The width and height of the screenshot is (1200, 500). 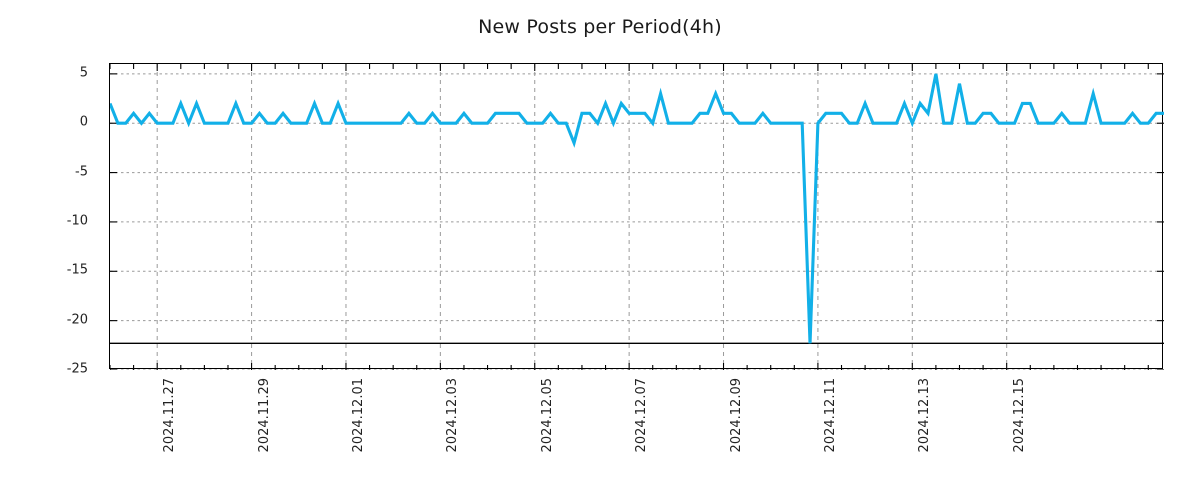 I want to click on y-axis-tick-label: -20, so click(x=77, y=320).